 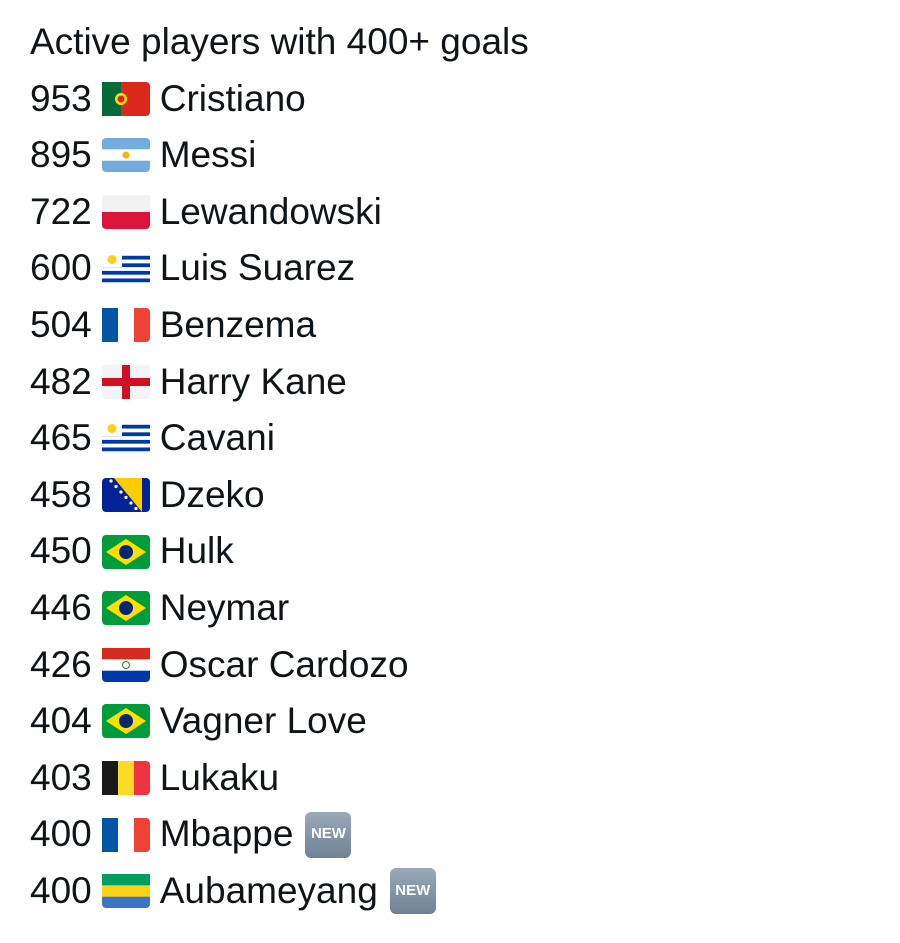 I want to click on list-item: 426 Oscar Cardozo, so click(x=279, y=665).